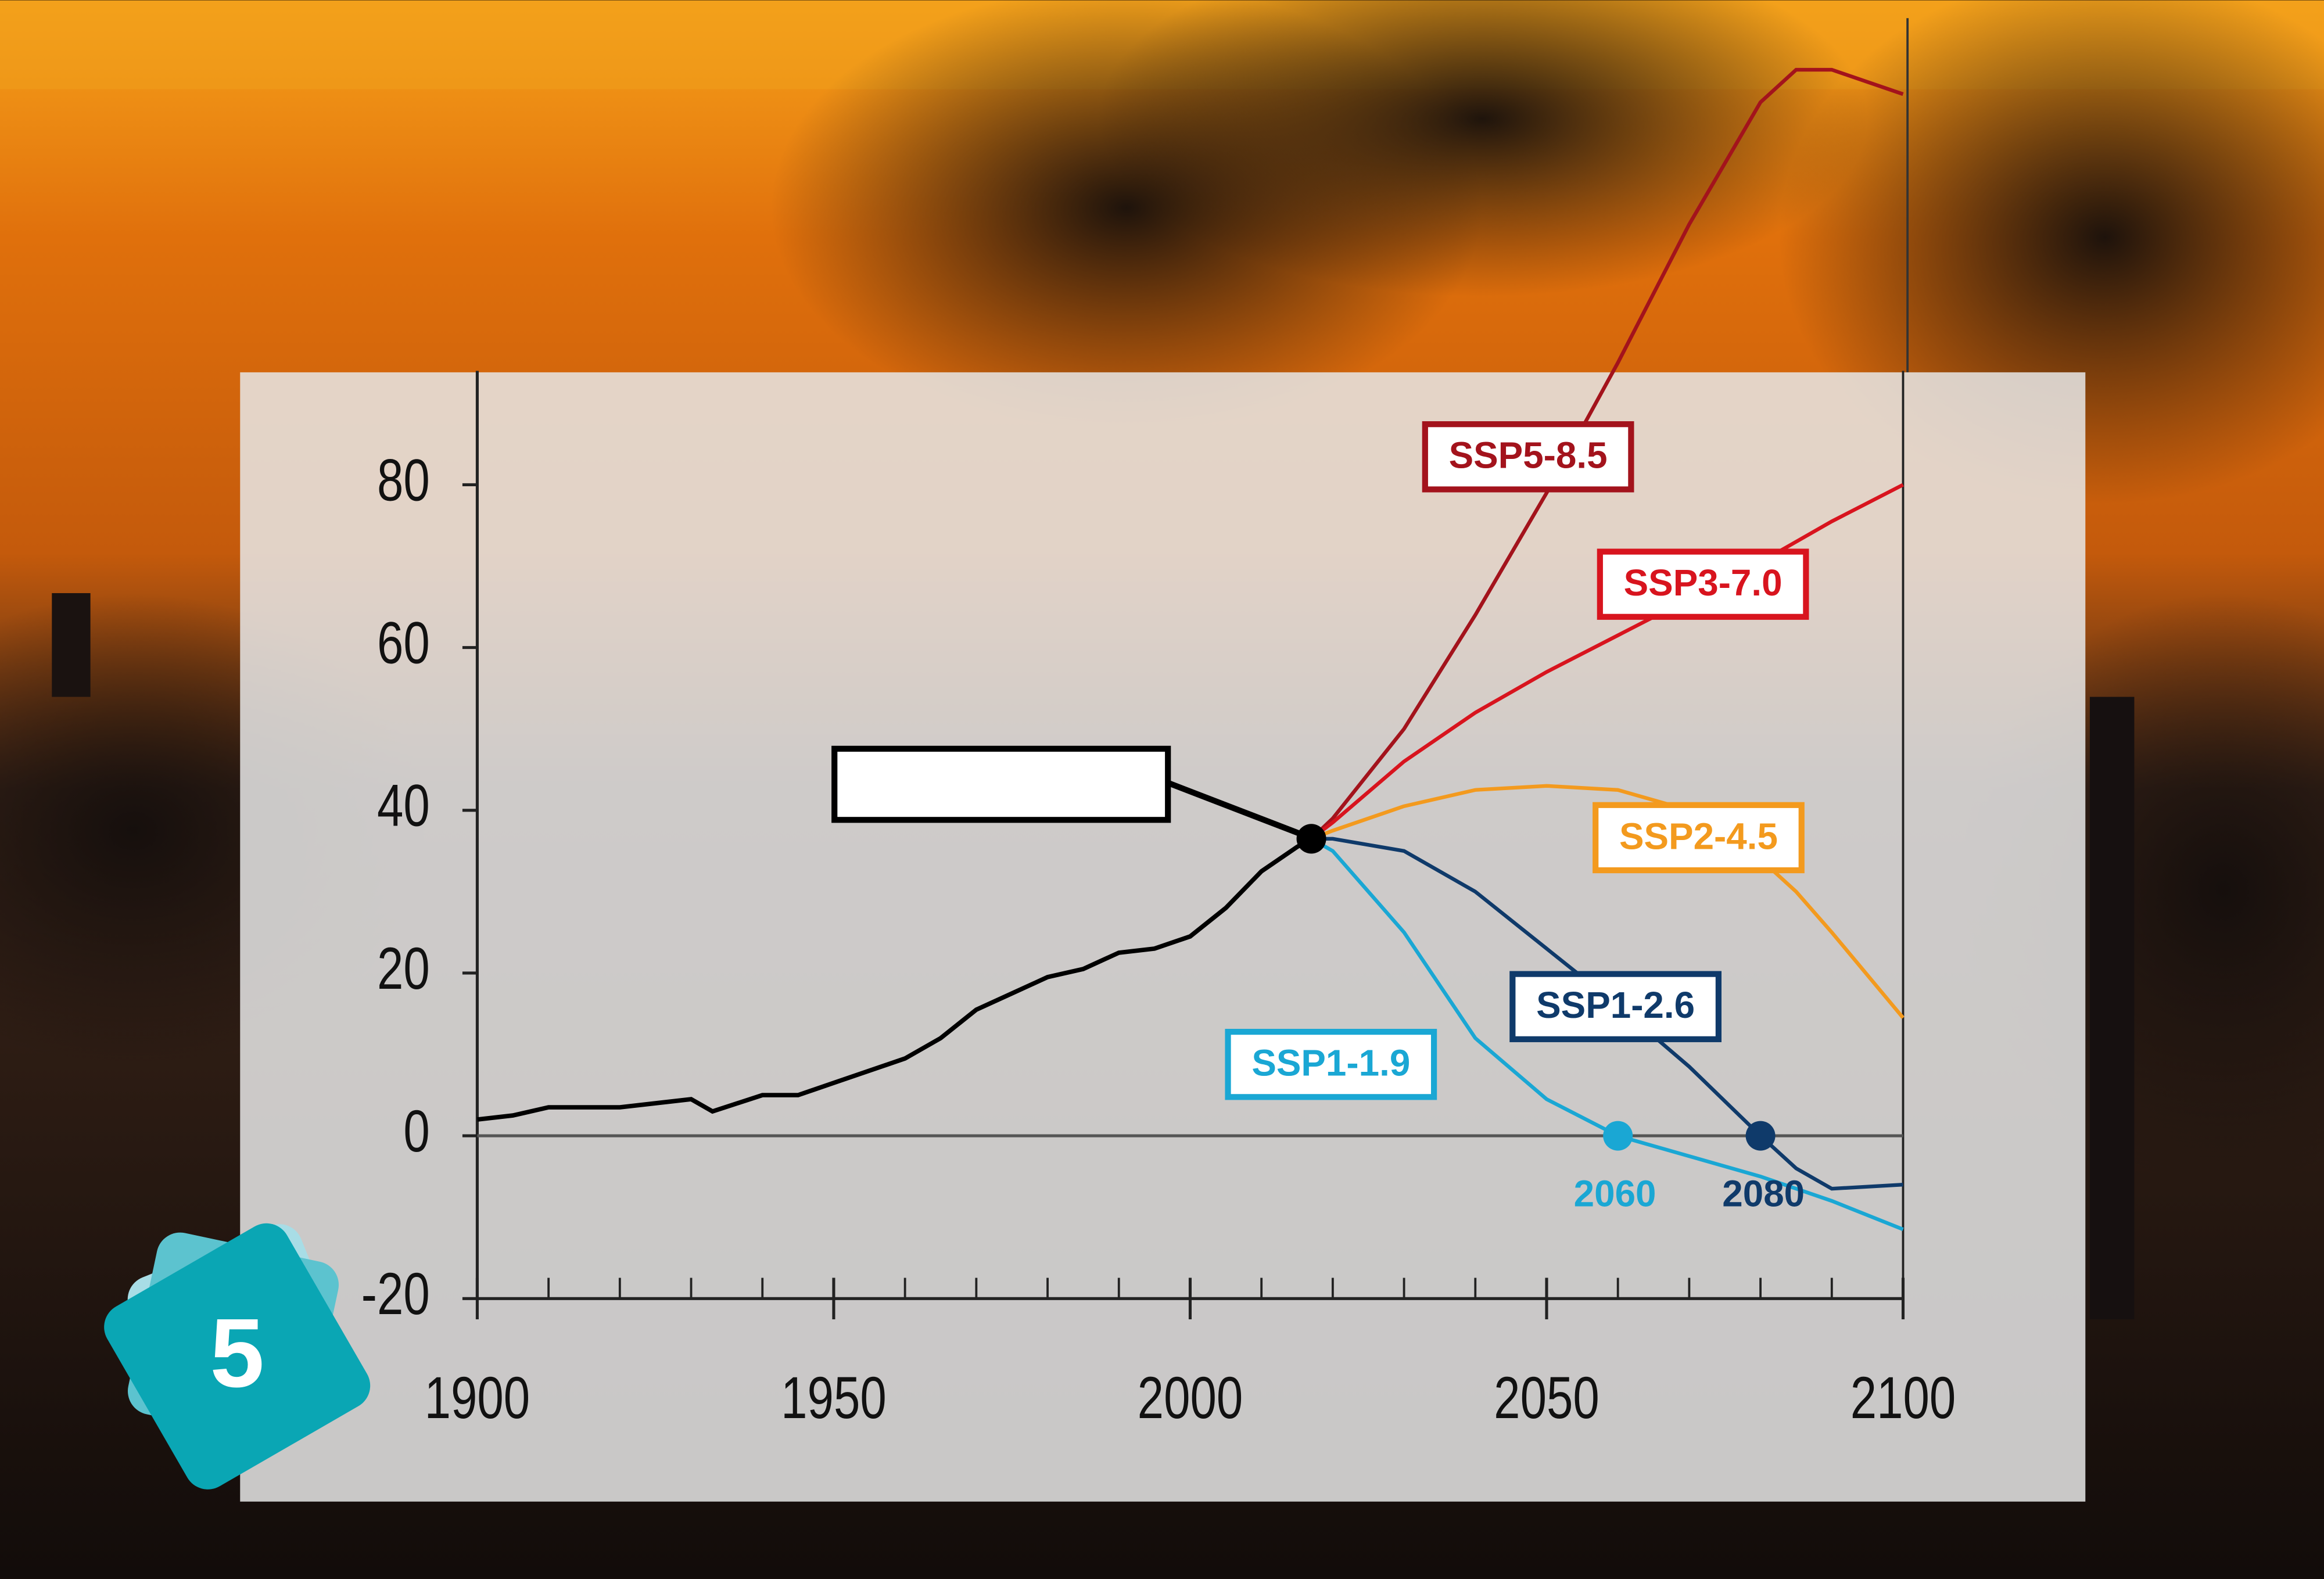 This screenshot has height=1579, width=2324. What do you see at coordinates (1615, 1194) in the screenshot?
I see `annotation-label: 2060` at bounding box center [1615, 1194].